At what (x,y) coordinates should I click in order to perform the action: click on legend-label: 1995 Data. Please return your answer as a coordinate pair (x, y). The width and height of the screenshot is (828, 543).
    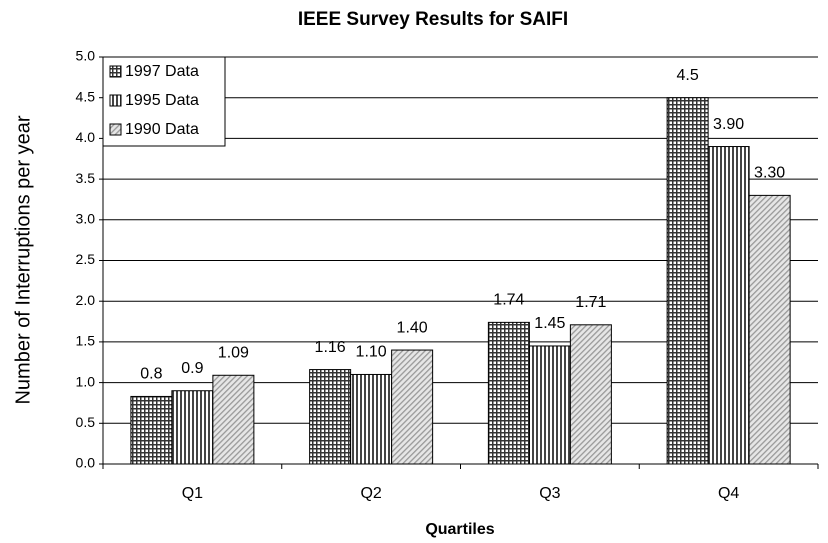
    Looking at the image, I should click on (162, 100).